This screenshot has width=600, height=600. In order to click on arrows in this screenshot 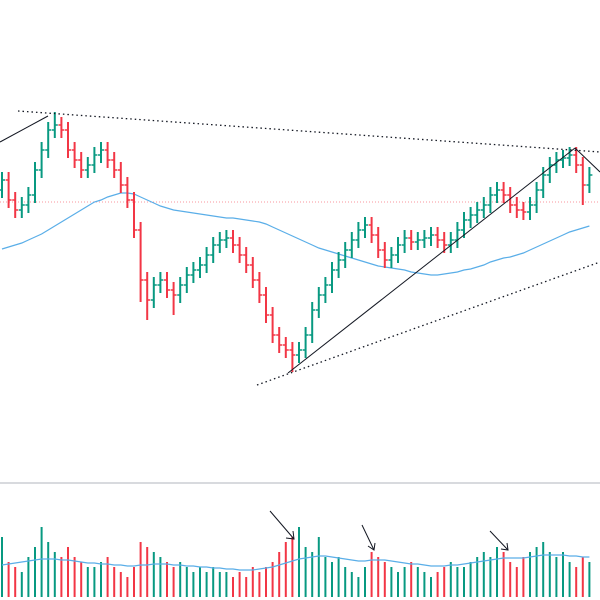, I will do `click(389, 530)`.